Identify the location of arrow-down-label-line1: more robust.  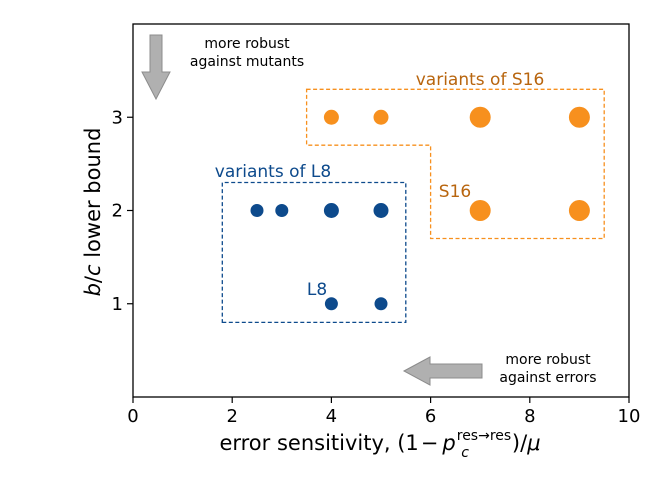
(247, 44).